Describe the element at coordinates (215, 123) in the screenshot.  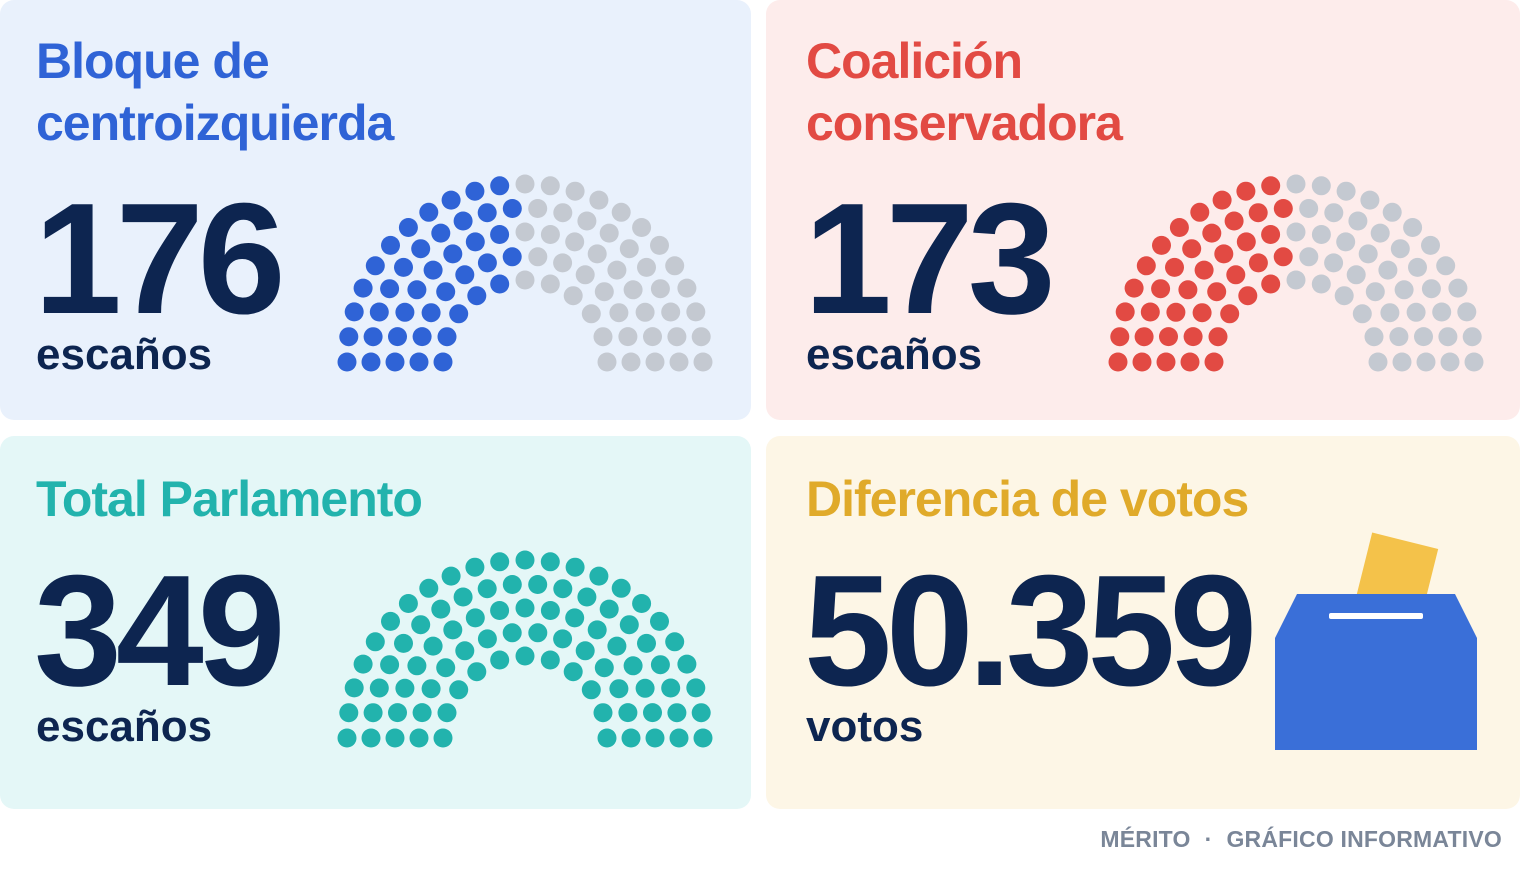
I see `card-title-line2: centroizquierda` at that location.